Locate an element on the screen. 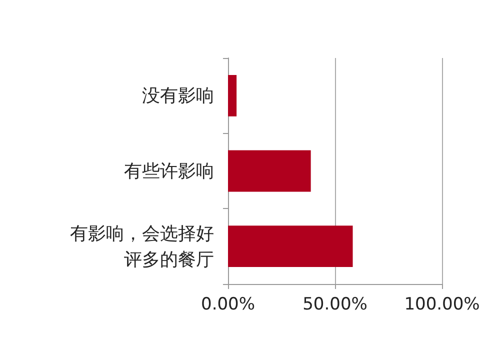 Image resolution: width=500 pixels, height=362 pixels. x-tick-label: 100.00% is located at coordinates (442, 304).